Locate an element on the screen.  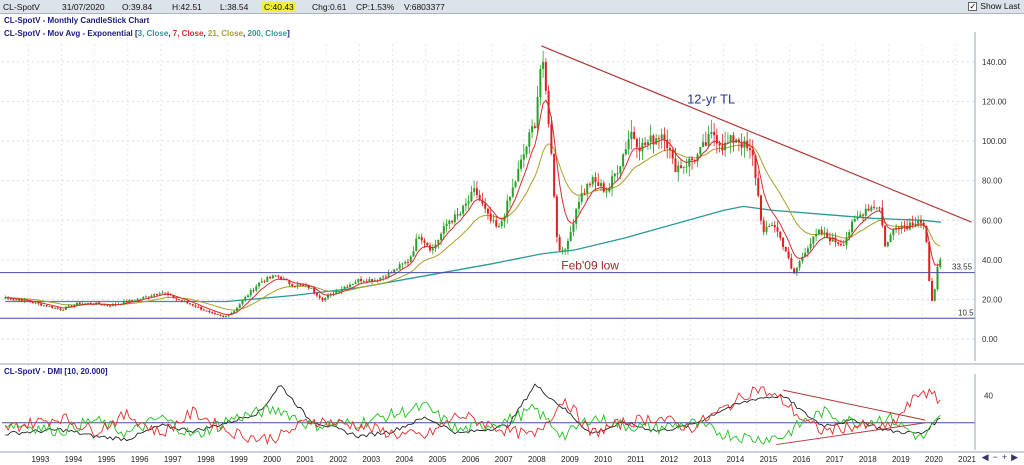
zoom-in-icon: + is located at coordinates (1004, 457).